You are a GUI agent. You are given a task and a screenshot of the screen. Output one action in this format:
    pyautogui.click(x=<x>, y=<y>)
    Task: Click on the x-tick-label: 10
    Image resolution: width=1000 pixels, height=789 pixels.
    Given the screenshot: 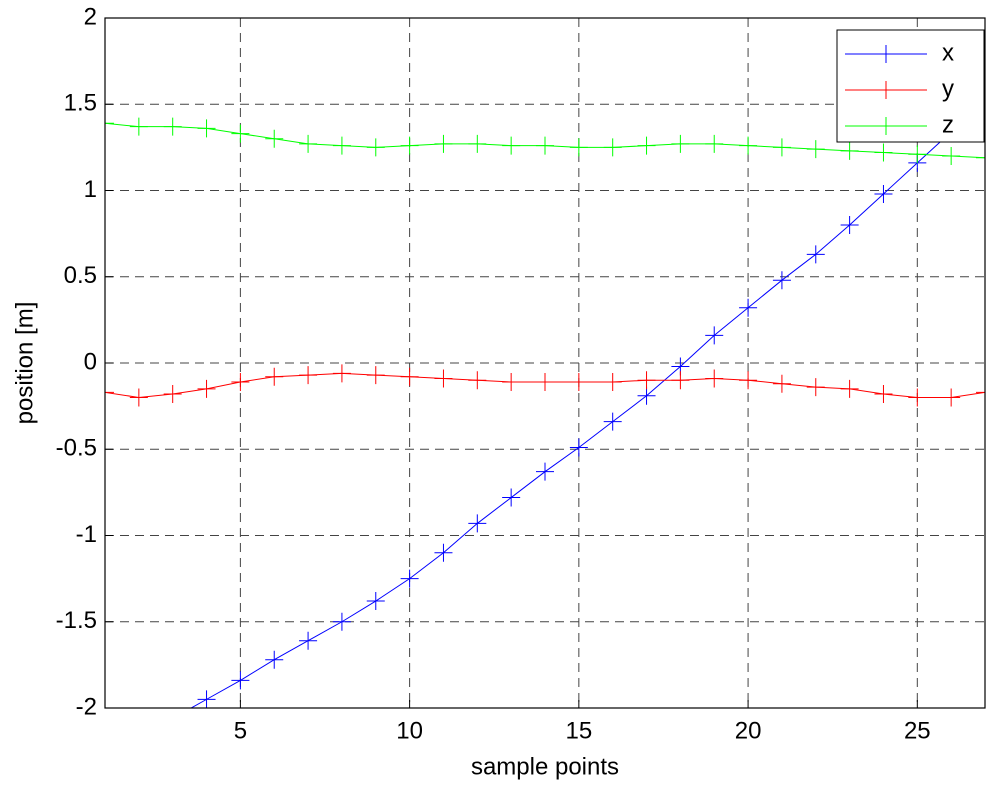 What is the action you would take?
    pyautogui.click(x=409, y=730)
    